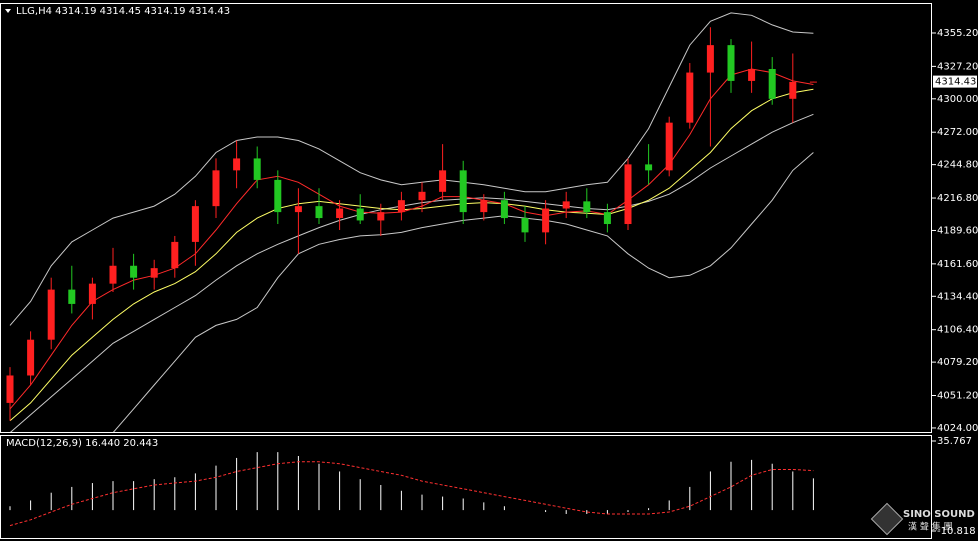 This screenshot has width=978, height=541. I want to click on y-tick-label: 4161.60, so click(957, 264).